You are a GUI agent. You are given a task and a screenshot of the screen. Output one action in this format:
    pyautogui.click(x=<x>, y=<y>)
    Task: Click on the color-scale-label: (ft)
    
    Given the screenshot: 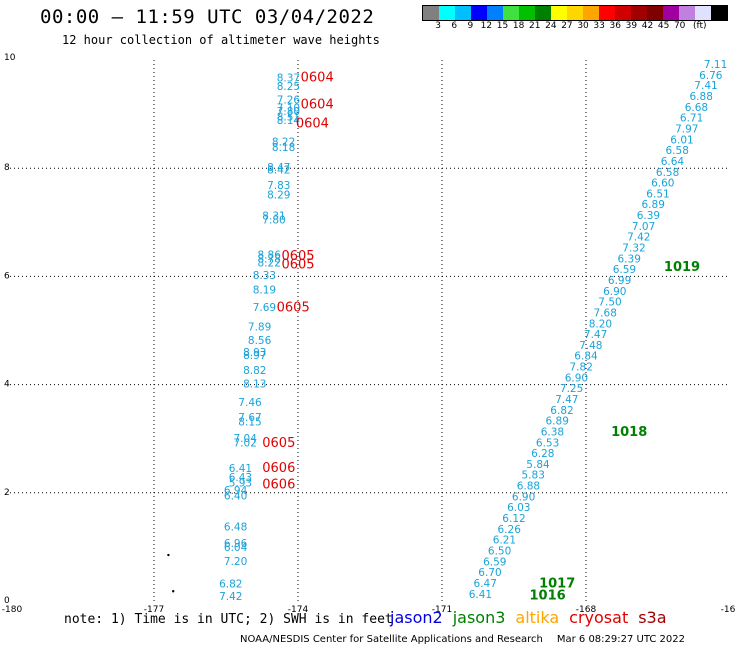 What is the action you would take?
    pyautogui.click(x=700, y=26)
    